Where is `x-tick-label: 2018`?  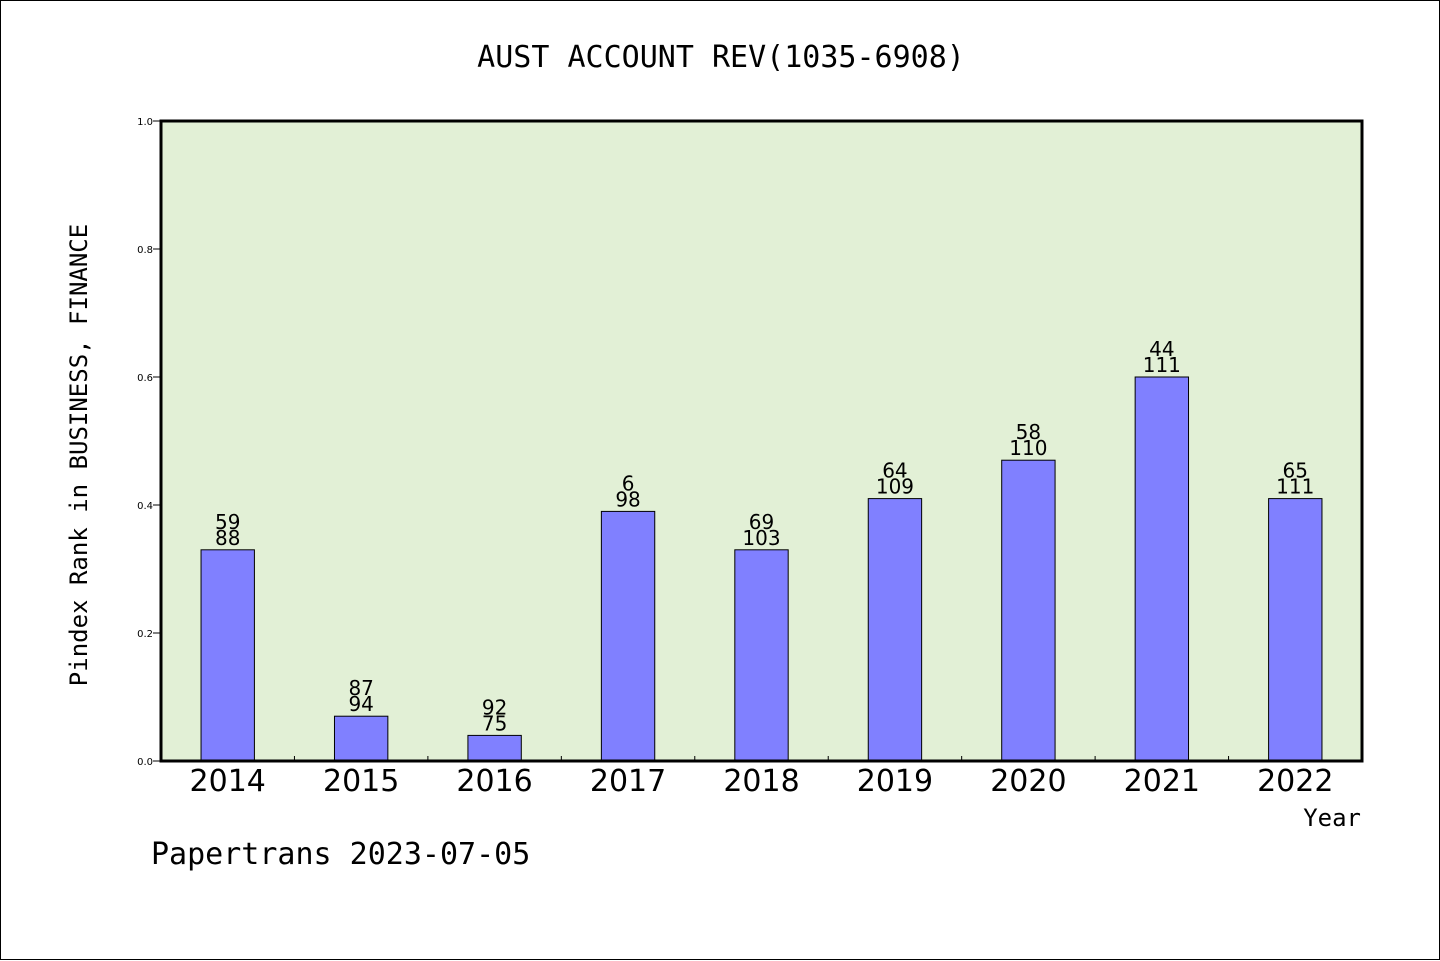 x-tick-label: 2018 is located at coordinates (761, 781).